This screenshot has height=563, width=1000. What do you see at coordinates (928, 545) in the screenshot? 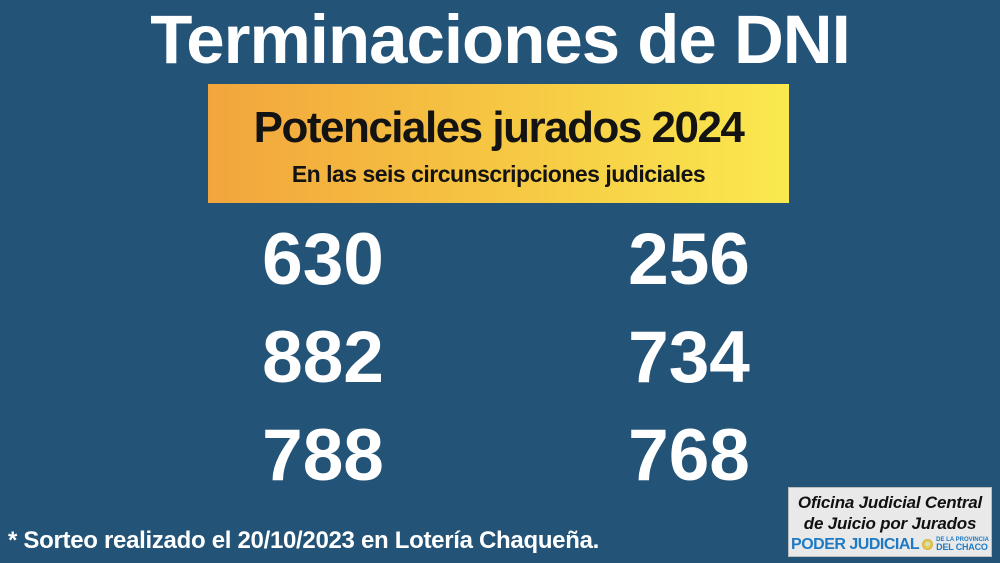
I see `provincial-seal-icon` at bounding box center [928, 545].